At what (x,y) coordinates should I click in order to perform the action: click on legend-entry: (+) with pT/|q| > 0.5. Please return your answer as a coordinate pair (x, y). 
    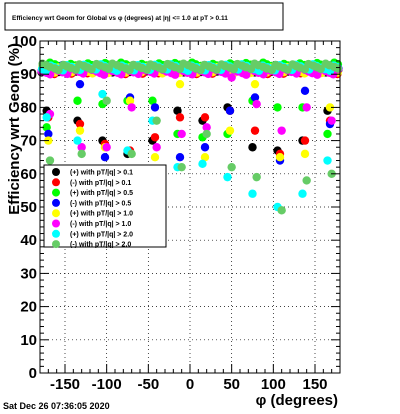
    Looking at the image, I should click on (101, 193).